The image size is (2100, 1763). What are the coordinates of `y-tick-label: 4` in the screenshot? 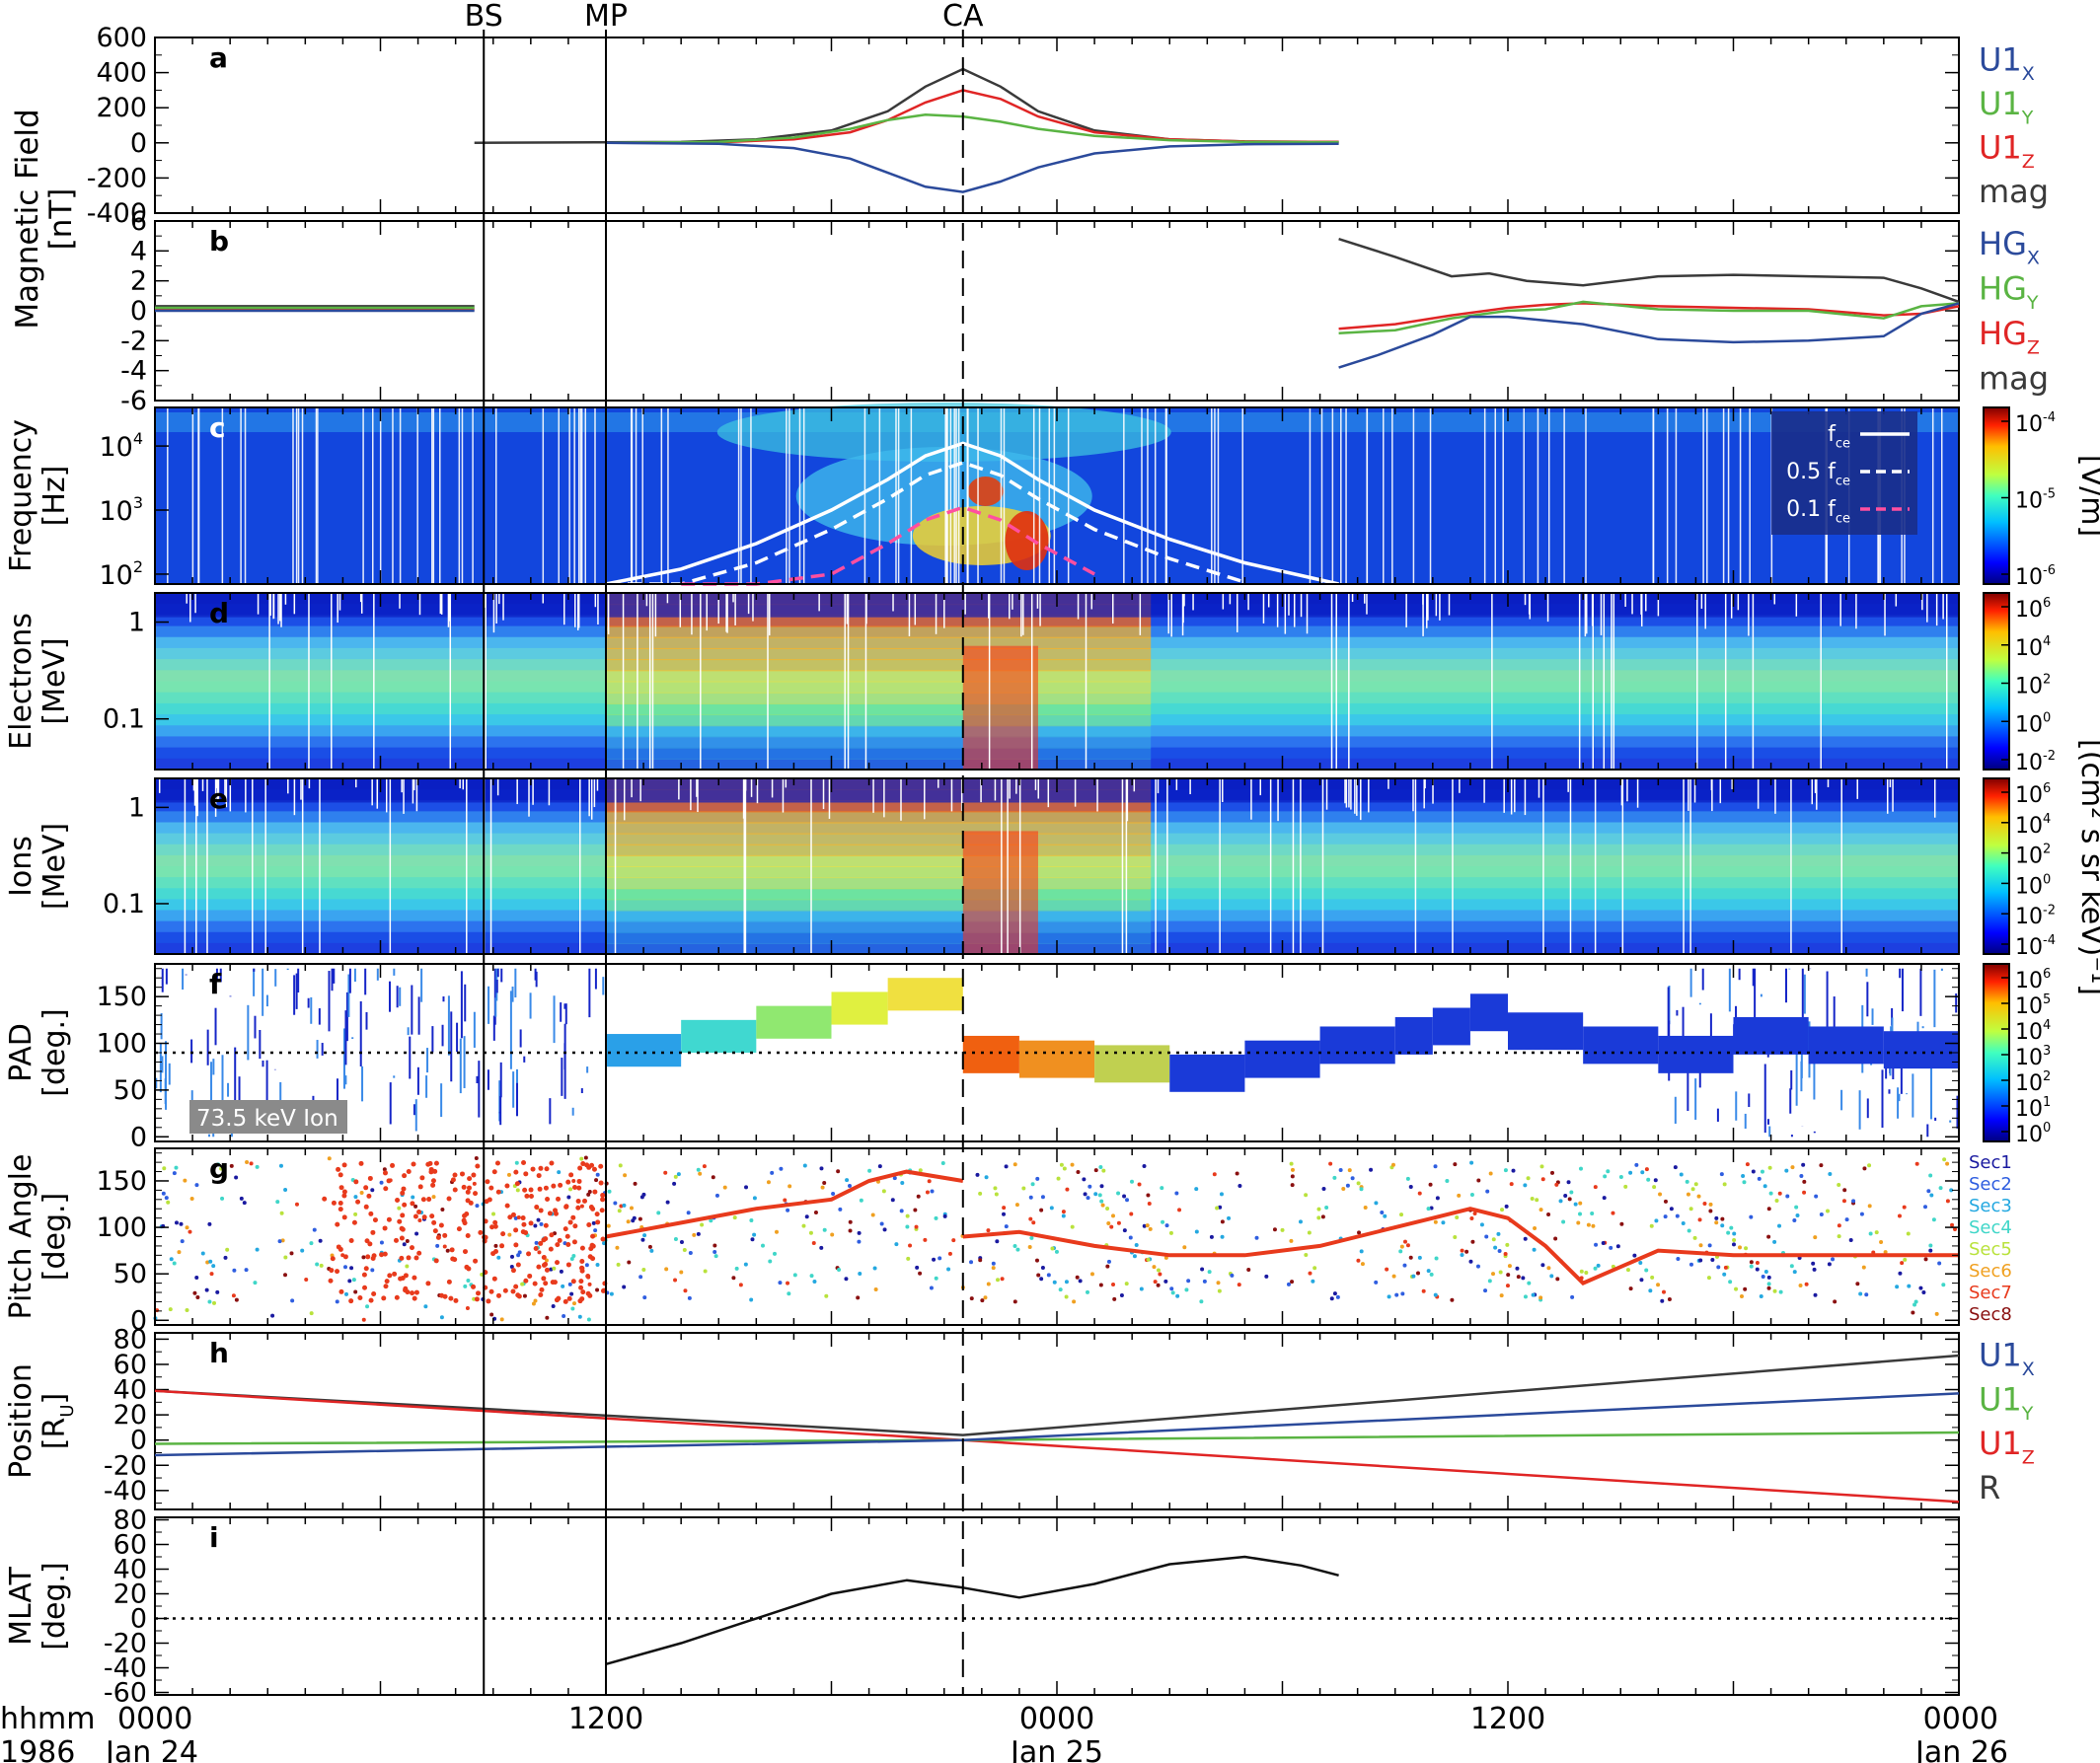 It's located at (139, 251).